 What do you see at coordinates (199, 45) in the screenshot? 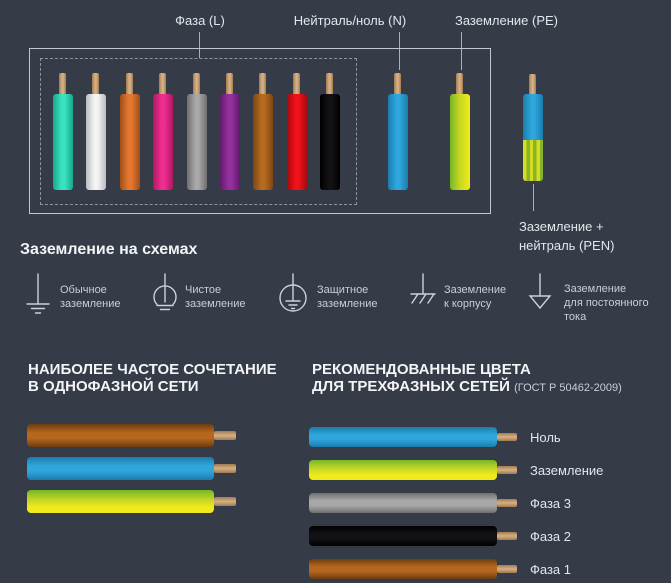
I see `phase-pointer-line` at bounding box center [199, 45].